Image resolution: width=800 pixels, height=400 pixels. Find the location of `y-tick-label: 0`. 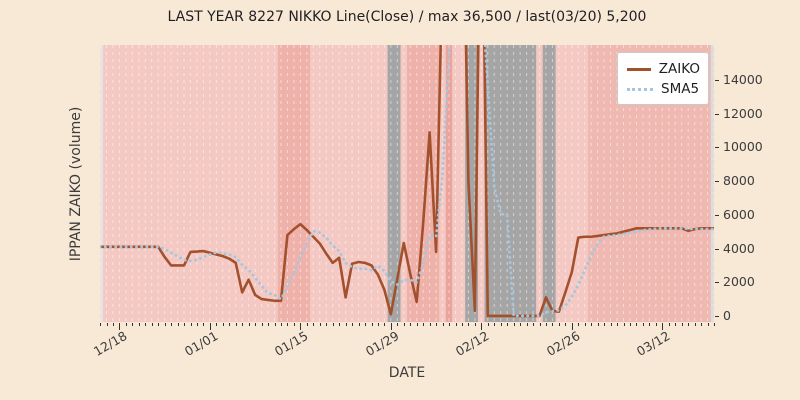

y-tick-label: 0 is located at coordinates (727, 315).